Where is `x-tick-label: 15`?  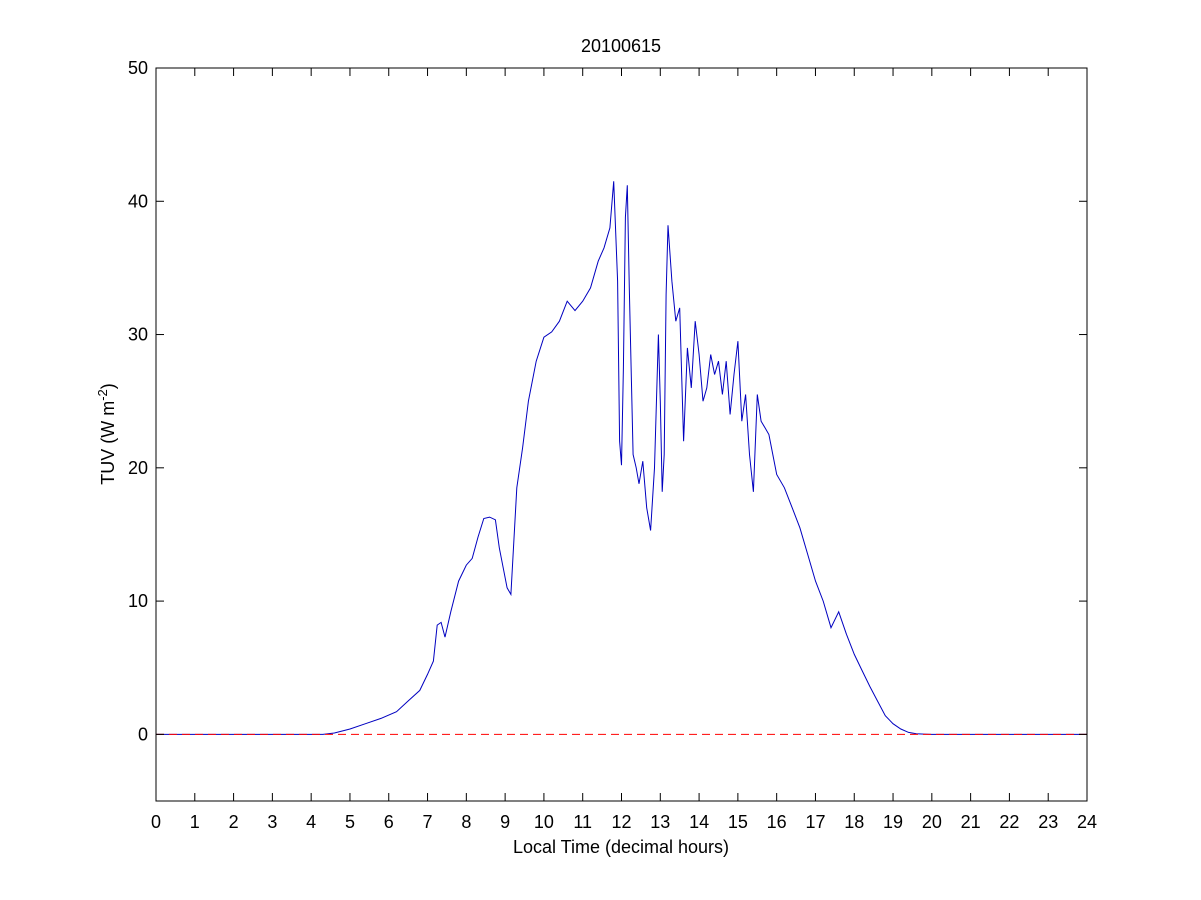
x-tick-label: 15 is located at coordinates (738, 822).